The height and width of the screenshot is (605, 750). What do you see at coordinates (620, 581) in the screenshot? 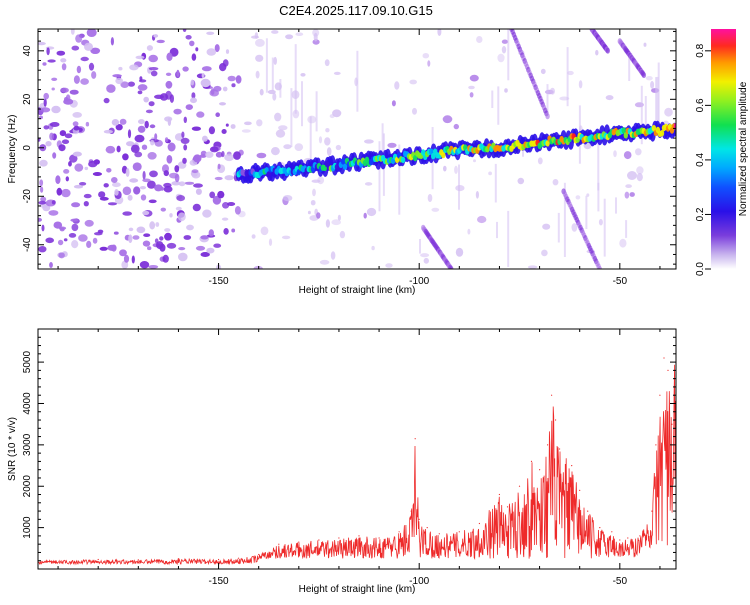
I see `x-tick-label: -50` at bounding box center [620, 581].